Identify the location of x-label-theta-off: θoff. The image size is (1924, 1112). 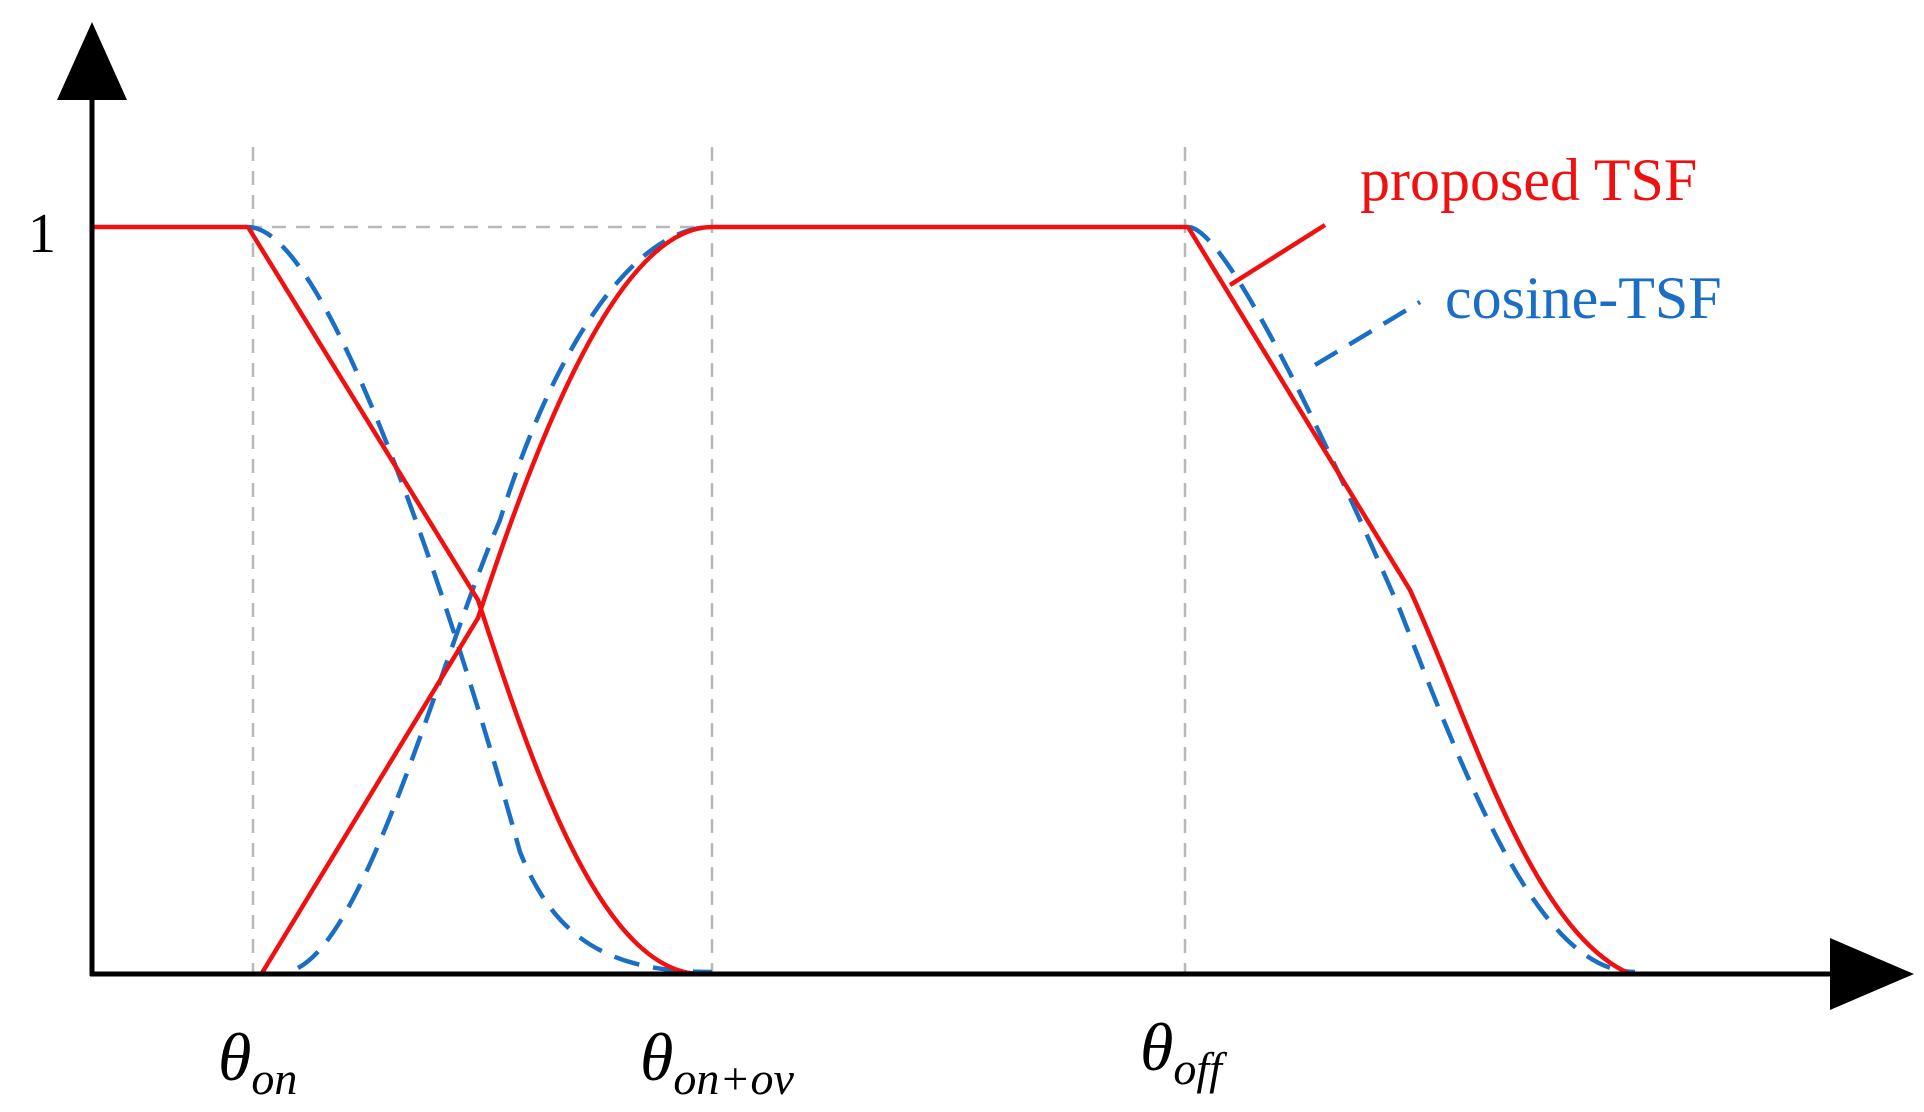
(1184, 1051).